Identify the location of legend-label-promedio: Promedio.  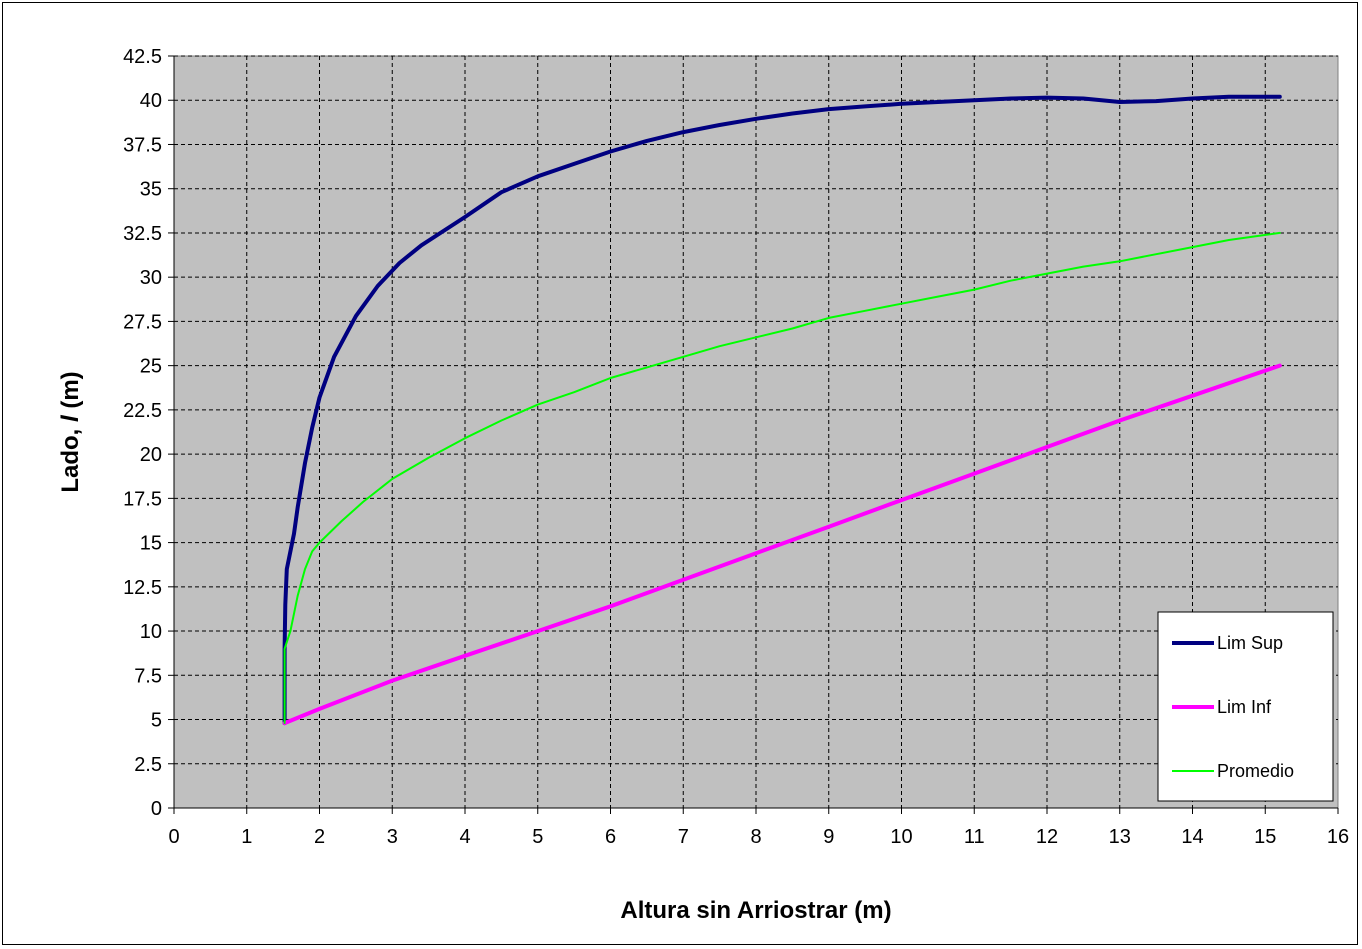
(1255, 771).